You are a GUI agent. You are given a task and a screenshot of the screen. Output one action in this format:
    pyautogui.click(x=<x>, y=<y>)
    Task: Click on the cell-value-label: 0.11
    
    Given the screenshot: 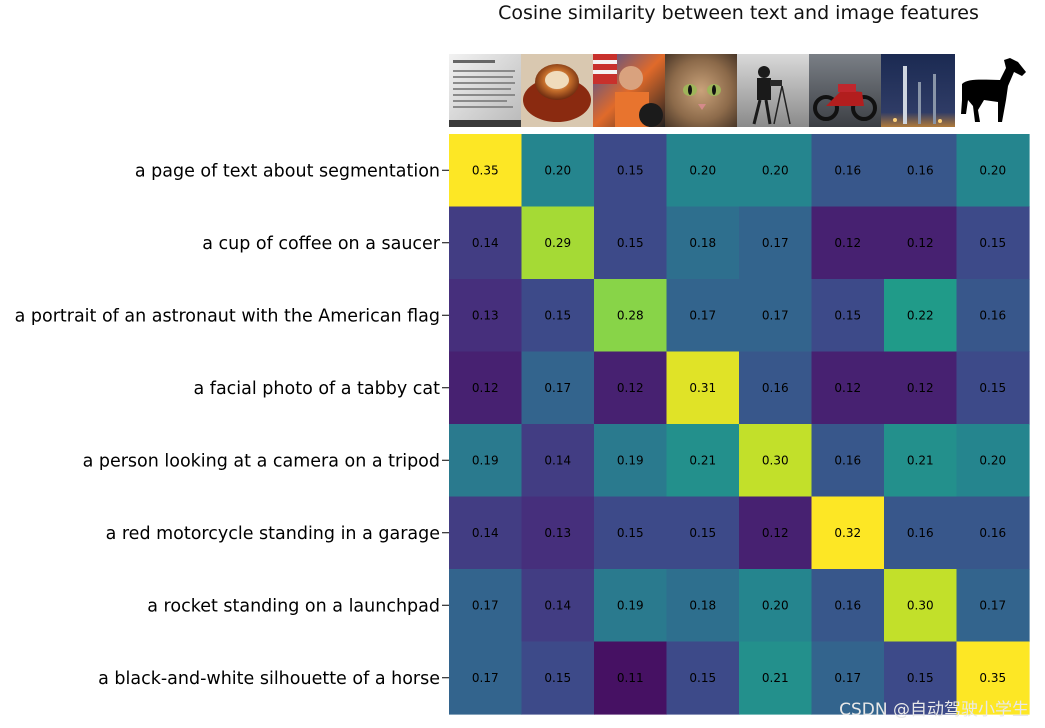 What is the action you would take?
    pyautogui.click(x=630, y=678)
    